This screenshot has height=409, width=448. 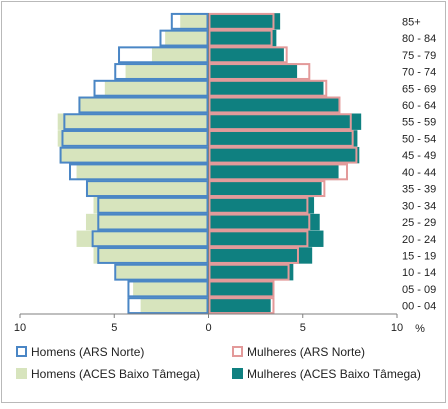 What do you see at coordinates (419, 190) in the screenshot?
I see `age-group-label: 35 - 39` at bounding box center [419, 190].